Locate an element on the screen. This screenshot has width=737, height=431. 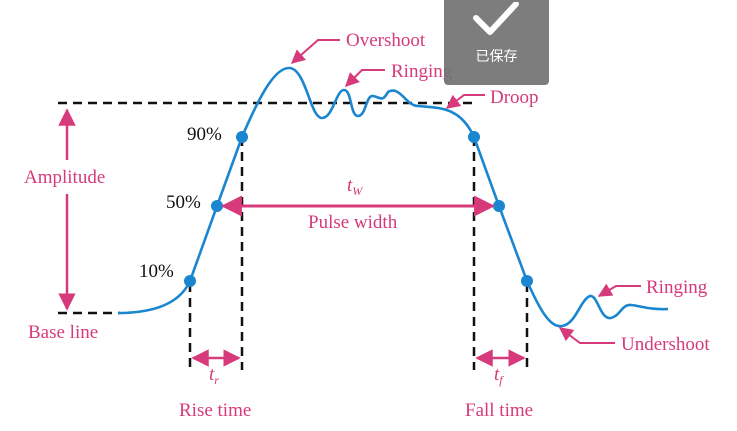
tr-symbol-main: t is located at coordinates (212, 374).